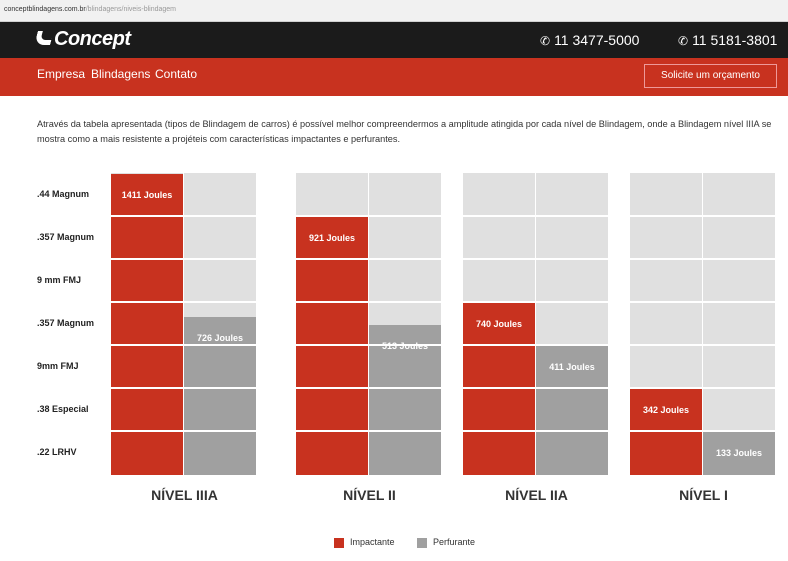  I want to click on bar-perfurante: 726 Joules, so click(220, 396).